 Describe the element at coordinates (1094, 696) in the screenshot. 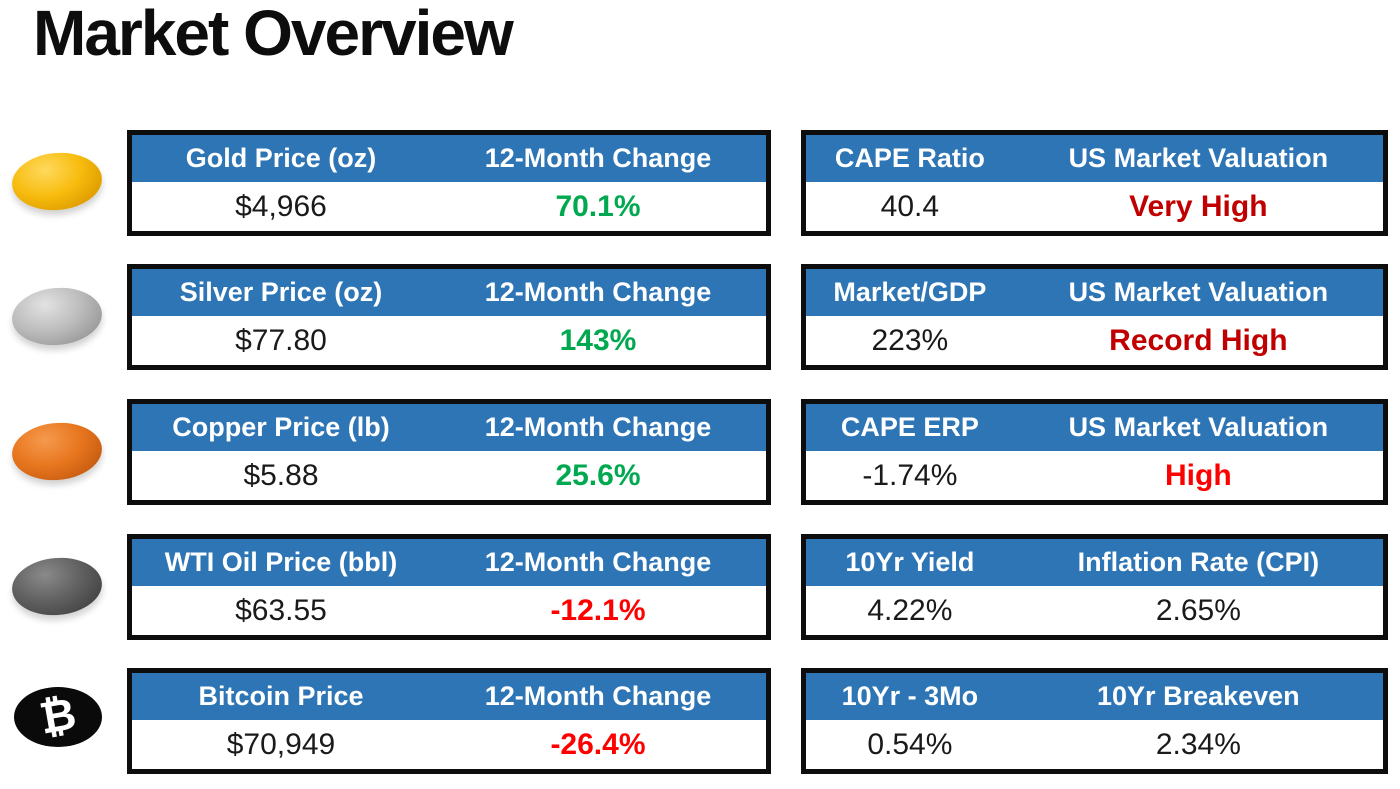

I see `table-header-row: 10Yr - 3Mo 10Yr Breakeven` at that location.